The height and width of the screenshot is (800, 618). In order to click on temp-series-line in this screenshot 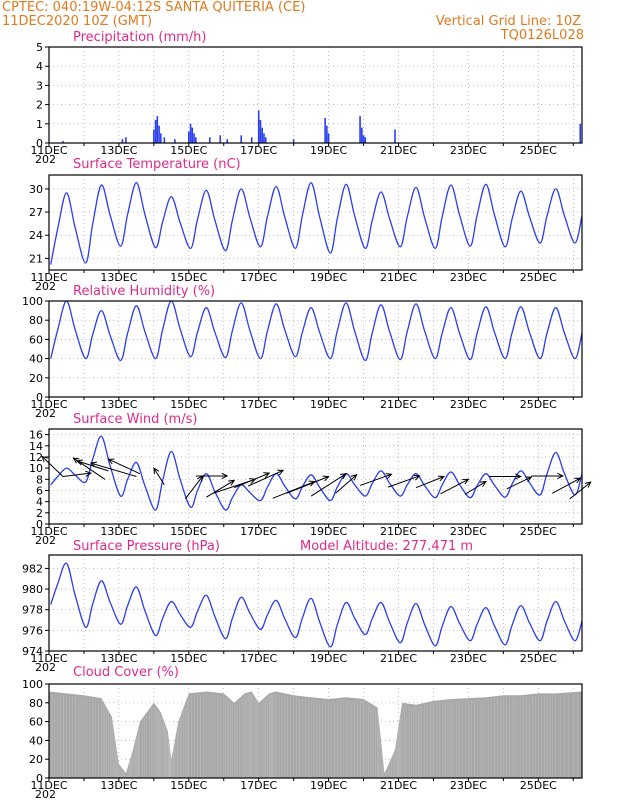, I will do `click(316, 223)`.